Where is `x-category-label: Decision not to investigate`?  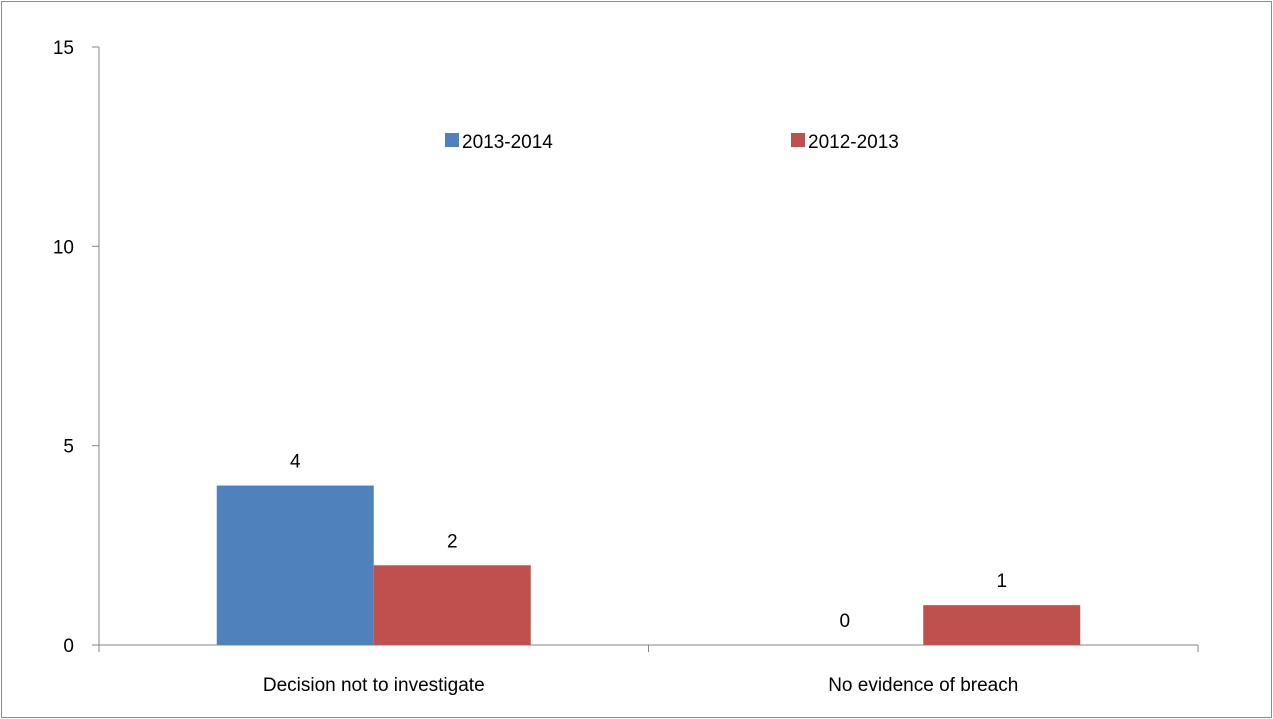
x-category-label: Decision not to investigate is located at coordinates (374, 685).